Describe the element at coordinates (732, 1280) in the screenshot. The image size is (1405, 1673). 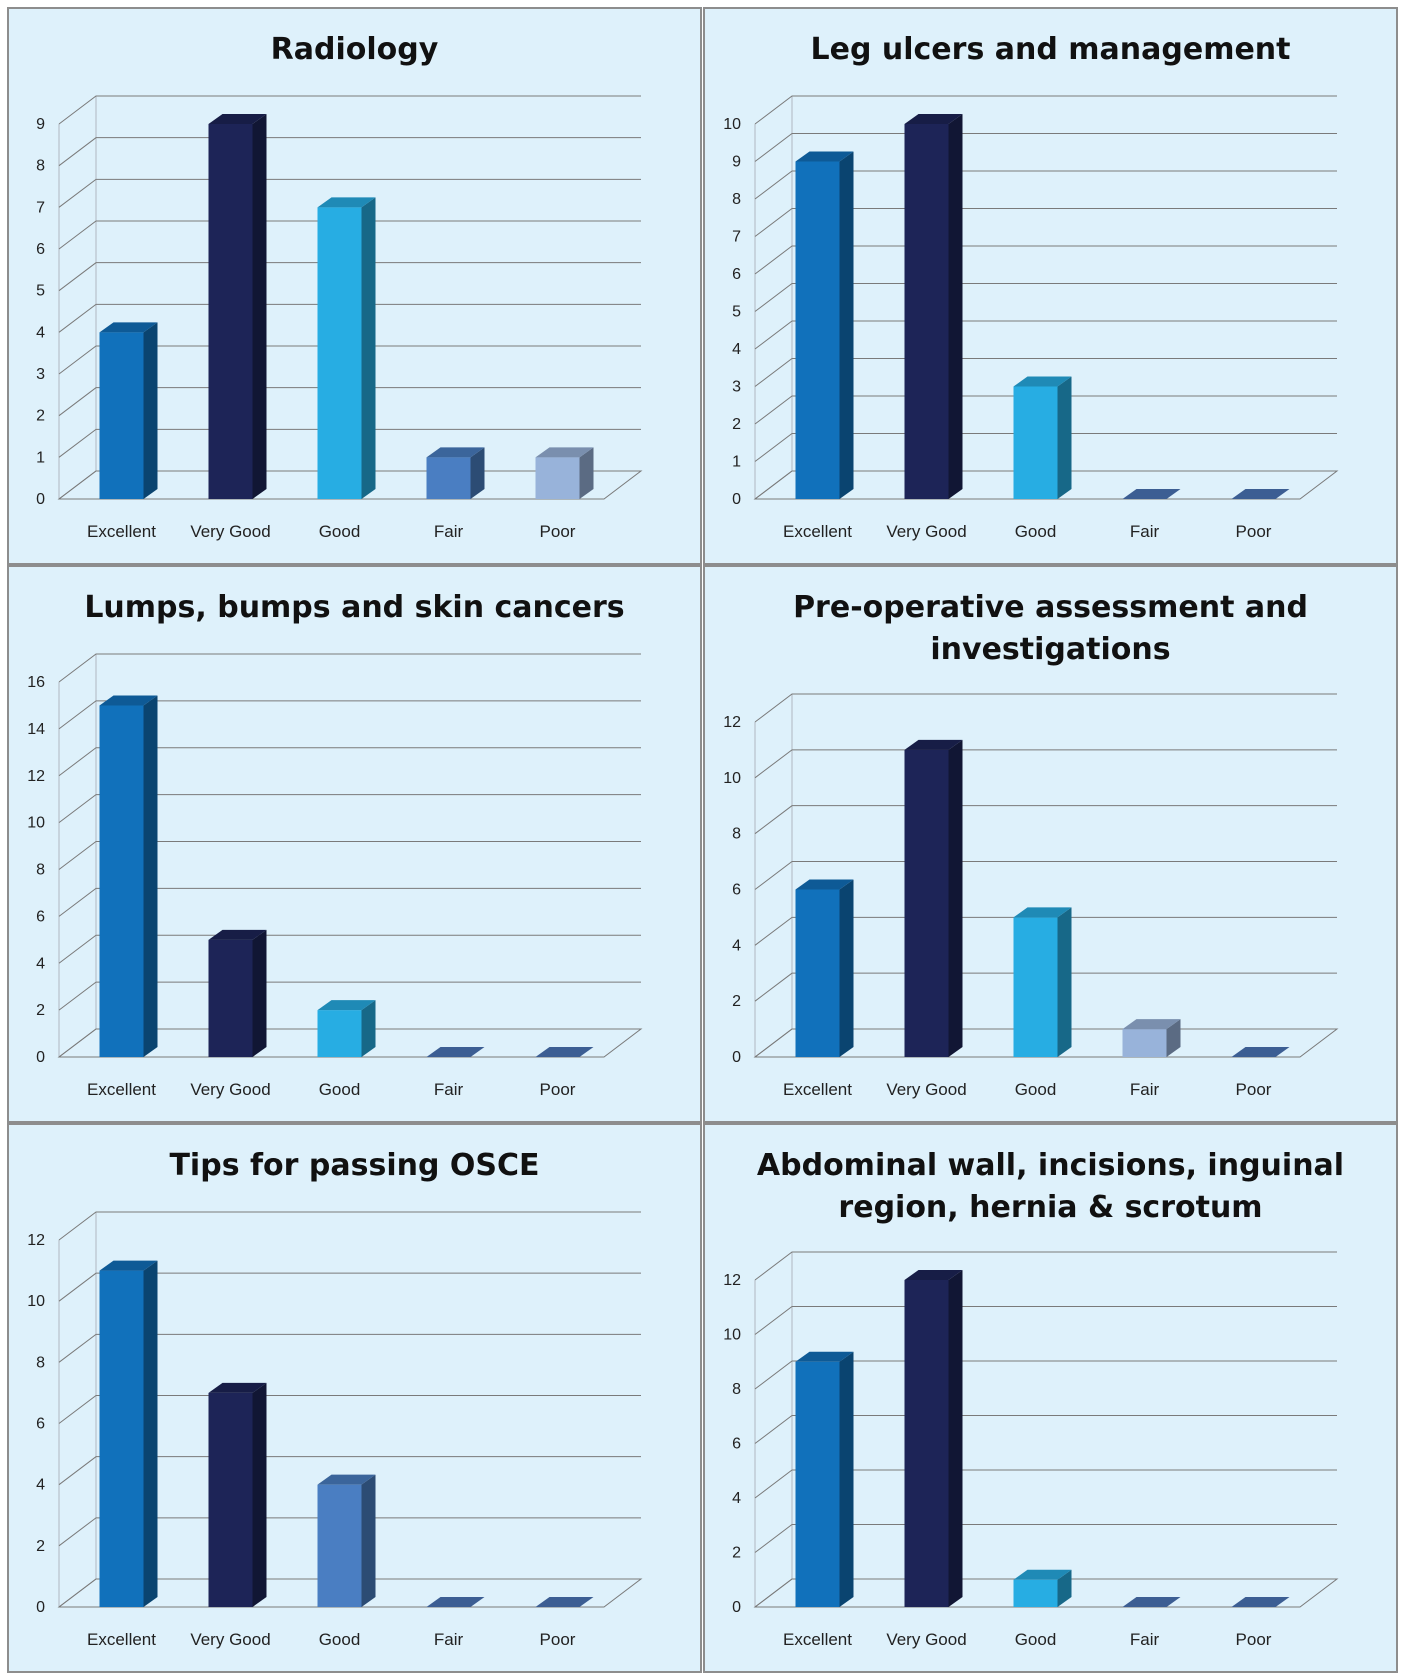
I see `y-tick-label: 12` at that location.